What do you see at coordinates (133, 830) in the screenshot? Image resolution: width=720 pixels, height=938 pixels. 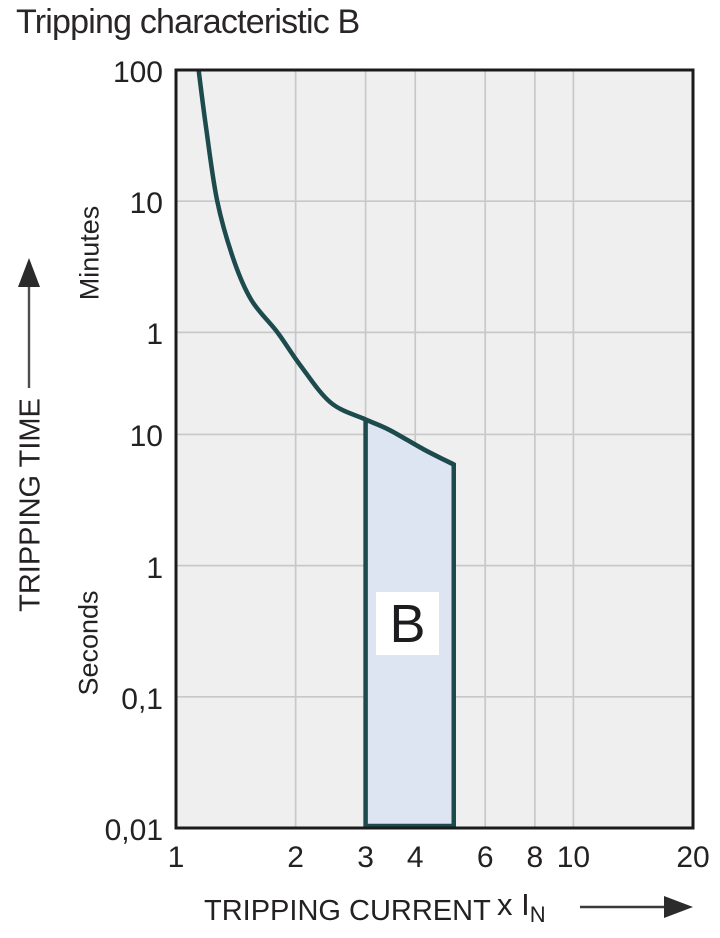 I see `y-tick-label: 0,01` at bounding box center [133, 830].